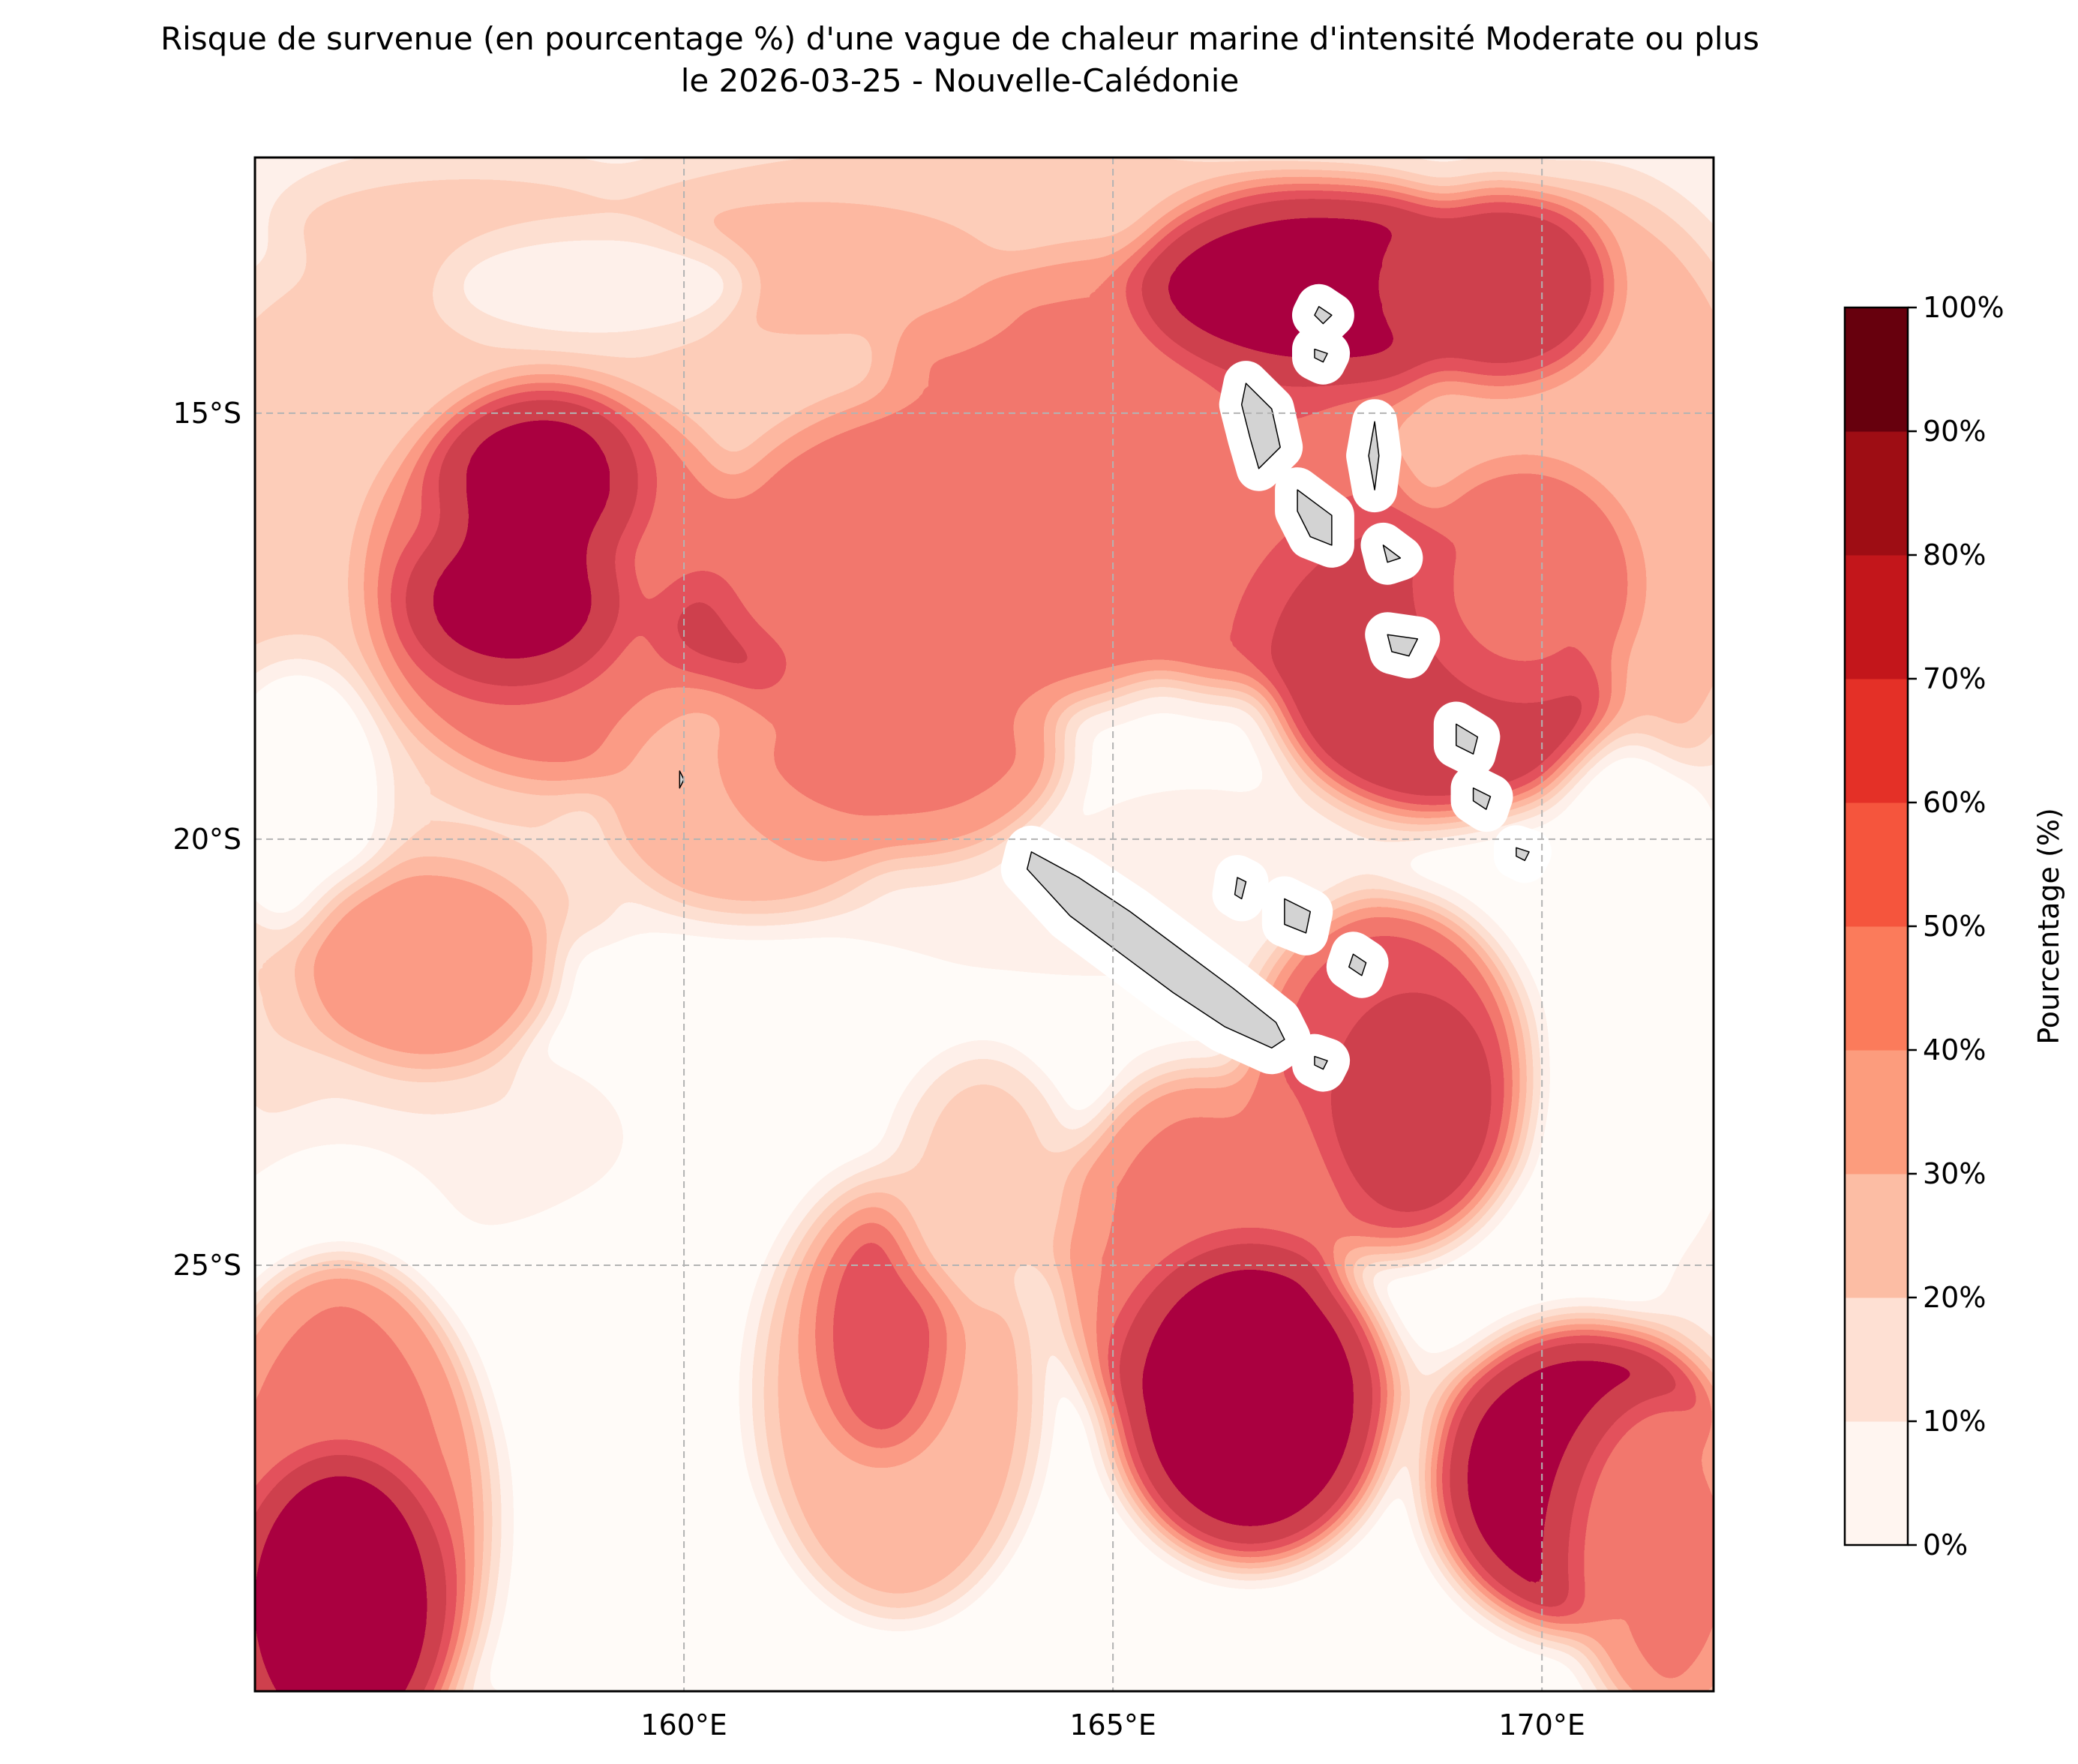 This screenshot has height=1764, width=2078. I want to click on colorbar-tick-label: 10%, so click(1955, 1421).